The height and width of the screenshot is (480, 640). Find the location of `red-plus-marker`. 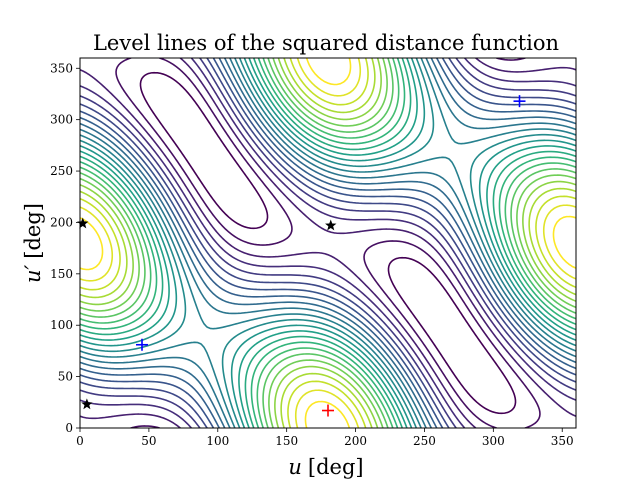

red-plus-marker is located at coordinates (328, 410).